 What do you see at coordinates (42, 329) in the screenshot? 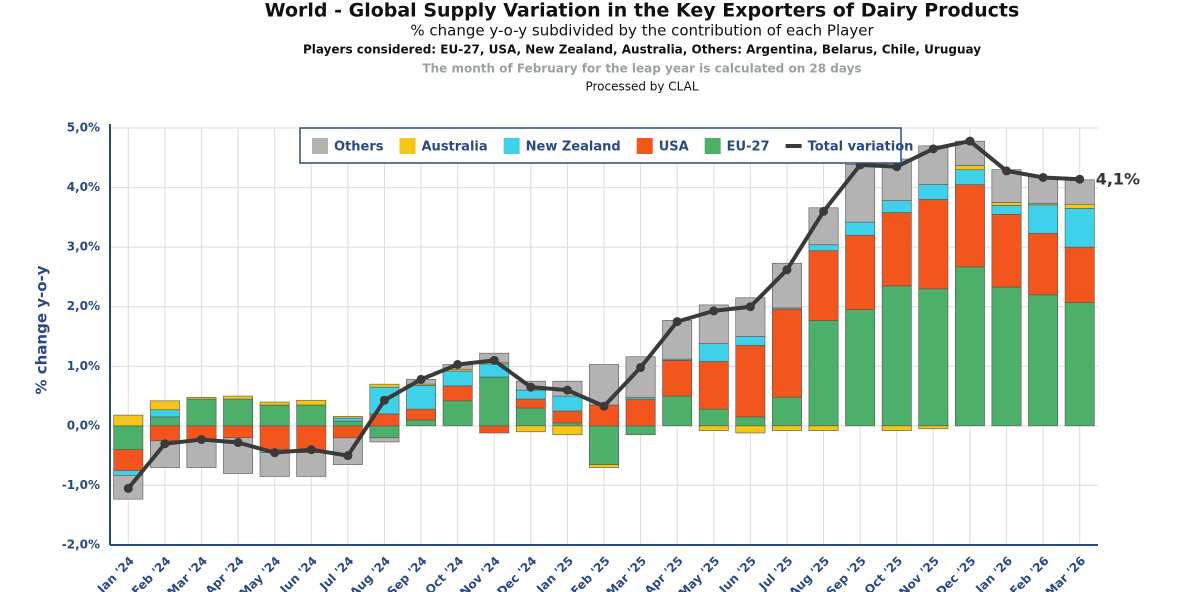
I see `y-axis-label: % change y-o-y` at bounding box center [42, 329].